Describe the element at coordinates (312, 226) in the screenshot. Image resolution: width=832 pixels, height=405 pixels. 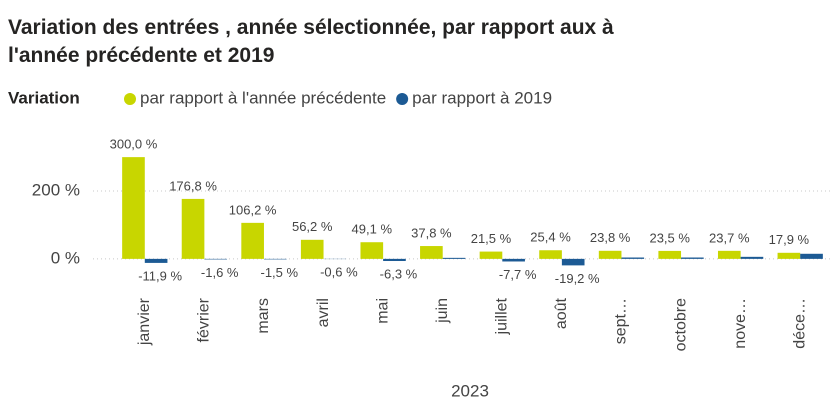
I see `data-label: 56,2 %` at that location.